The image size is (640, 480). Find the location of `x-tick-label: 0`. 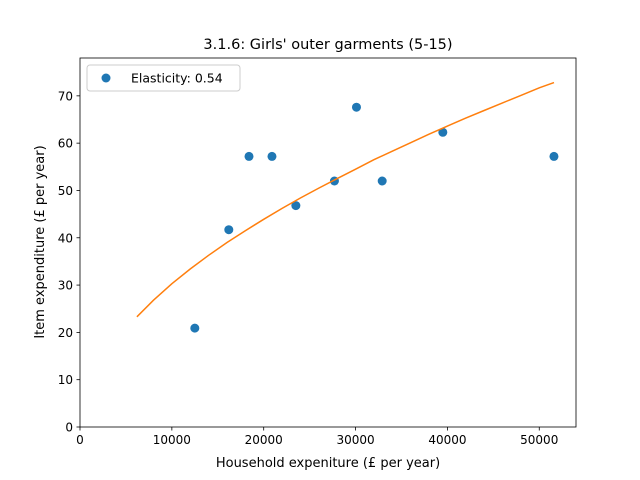

x-tick-label: 0 is located at coordinates (80, 440).